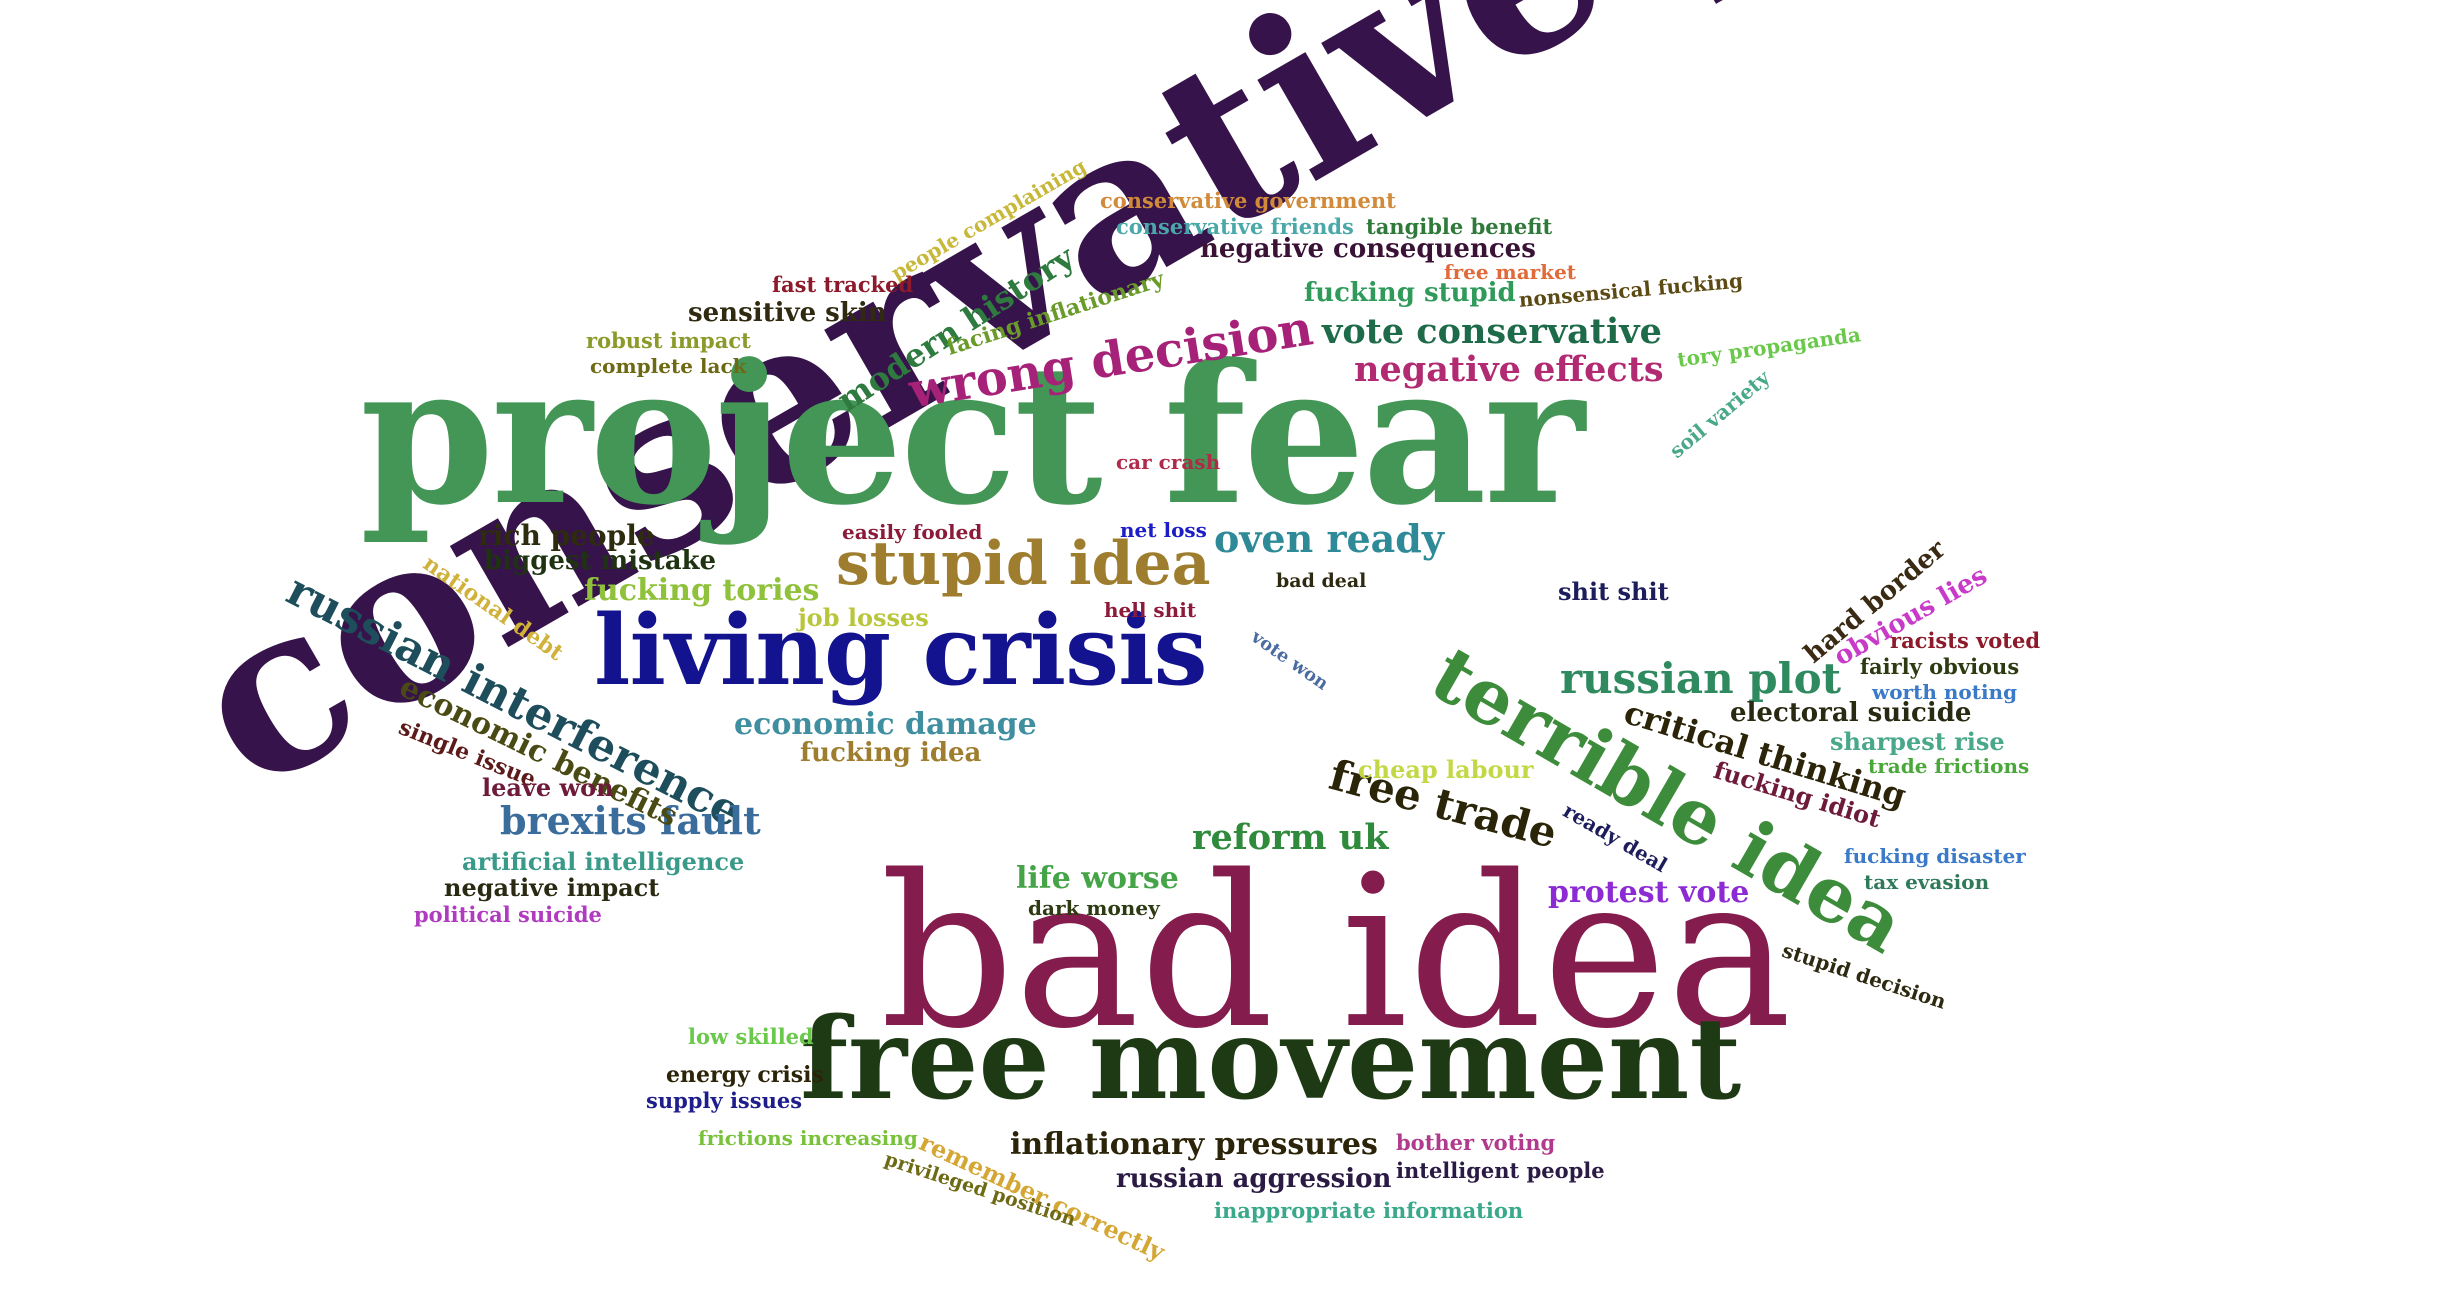 This screenshot has height=1306, width=2438. I want to click on word-job-losses: job losses, so click(863, 617).